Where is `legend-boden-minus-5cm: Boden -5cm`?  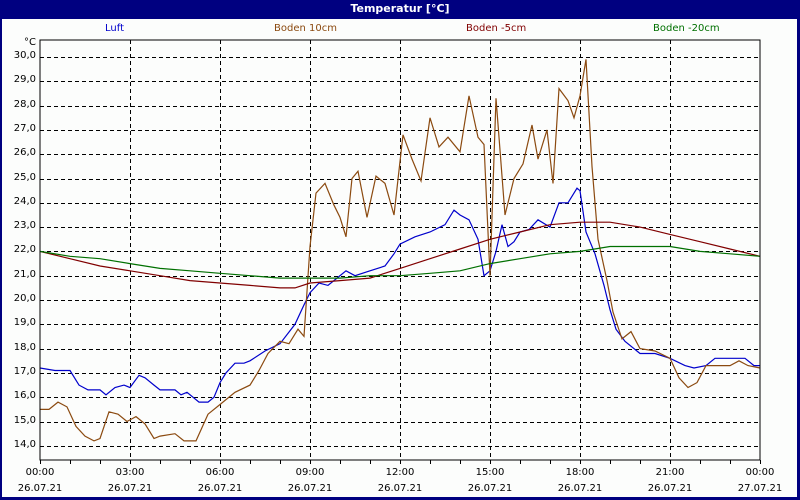 legend-boden-minus-5cm: Boden -5cm is located at coordinates (496, 28).